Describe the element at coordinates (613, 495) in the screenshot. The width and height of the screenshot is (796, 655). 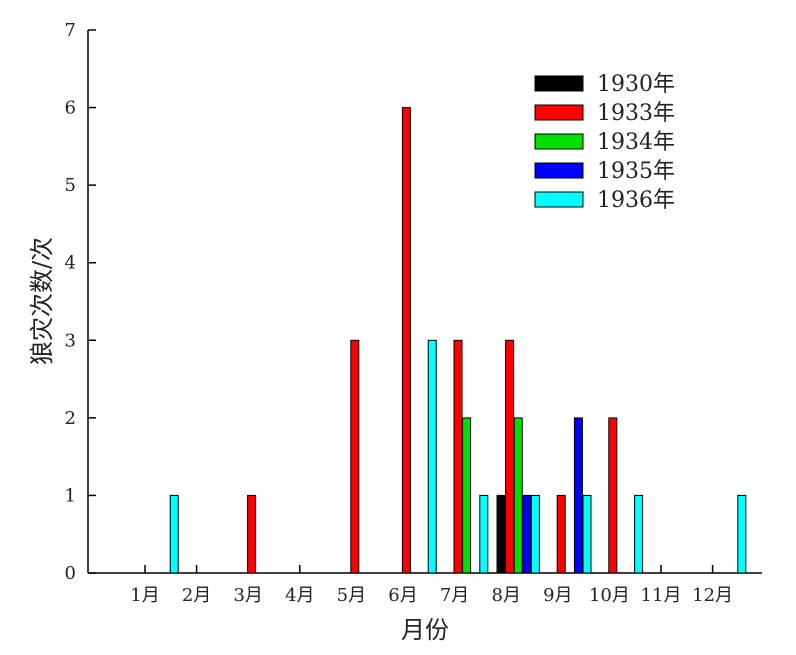
I see `bar-1933年-10月` at that location.